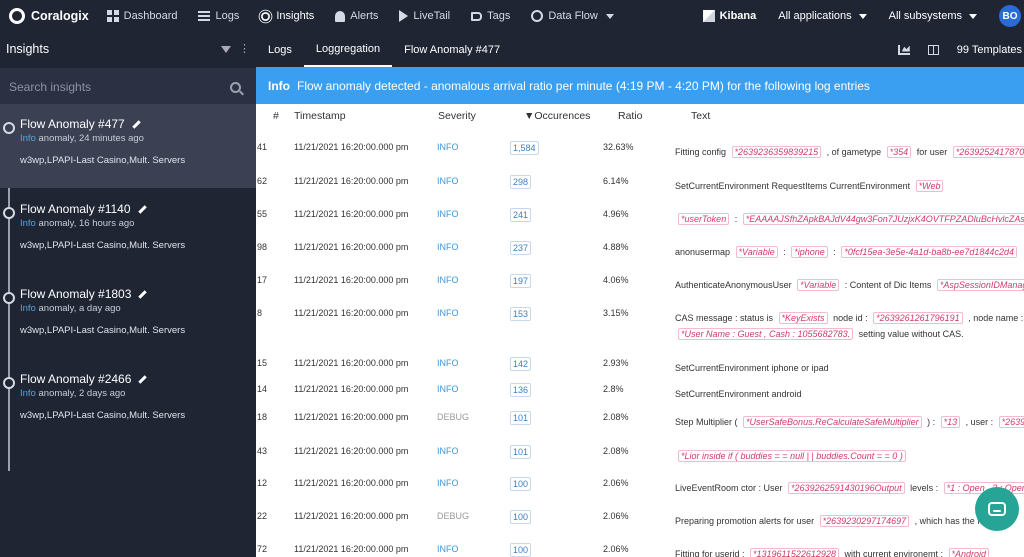 The width and height of the screenshot is (1024, 557). Describe the element at coordinates (557, 116) in the screenshot. I see `header-occurrences: ▼Occurences` at that location.